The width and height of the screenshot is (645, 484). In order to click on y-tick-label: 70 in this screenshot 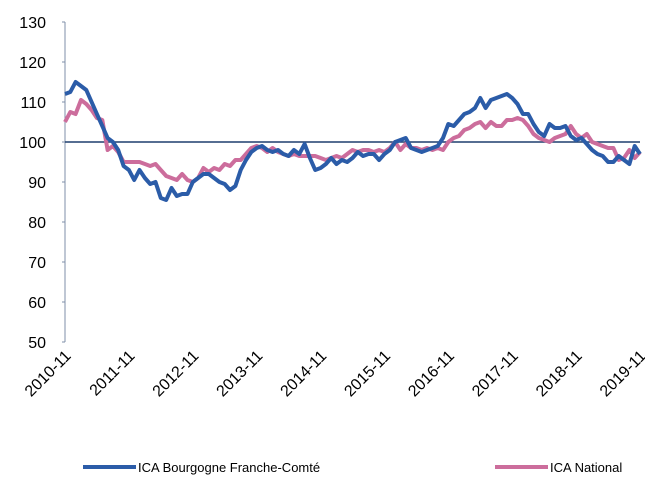, I will do `click(37, 263)`.